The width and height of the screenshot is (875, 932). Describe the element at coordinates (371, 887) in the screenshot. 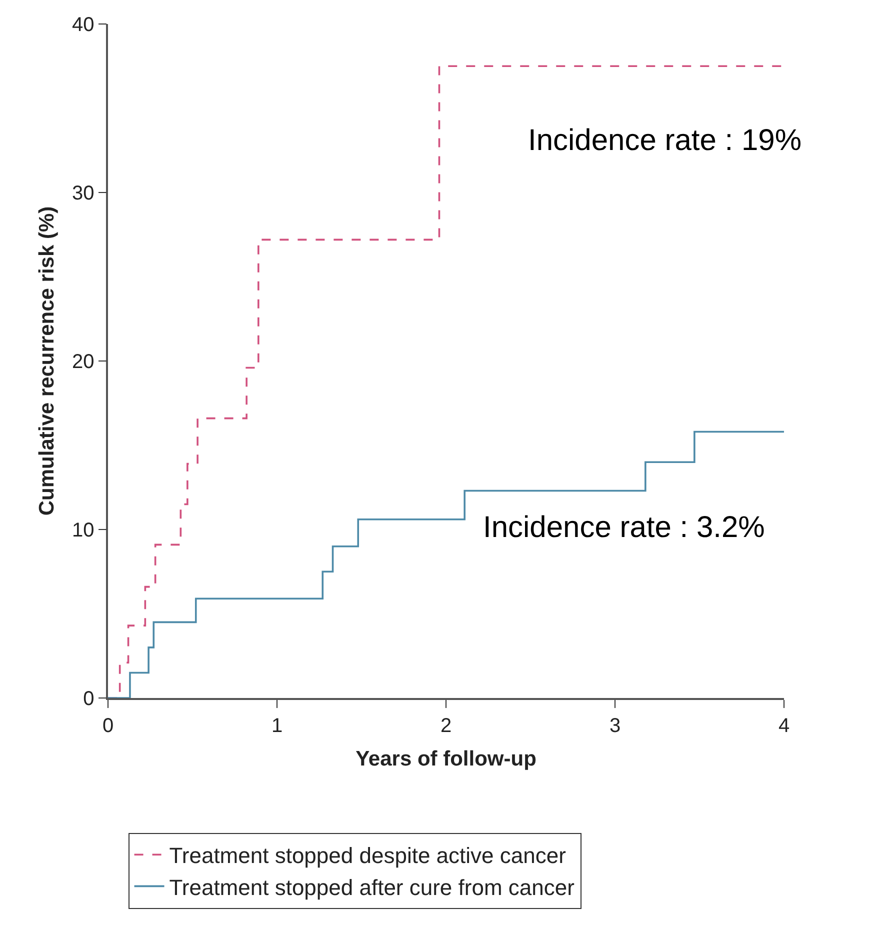

I see `legend-label: Treatment stopped after cure from cancer` at that location.